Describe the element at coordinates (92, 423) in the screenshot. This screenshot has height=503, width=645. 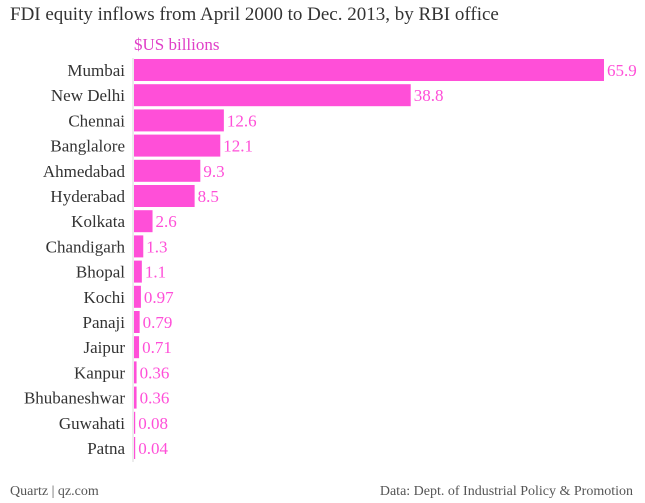
I see `category-label-14: Guwahati` at that location.